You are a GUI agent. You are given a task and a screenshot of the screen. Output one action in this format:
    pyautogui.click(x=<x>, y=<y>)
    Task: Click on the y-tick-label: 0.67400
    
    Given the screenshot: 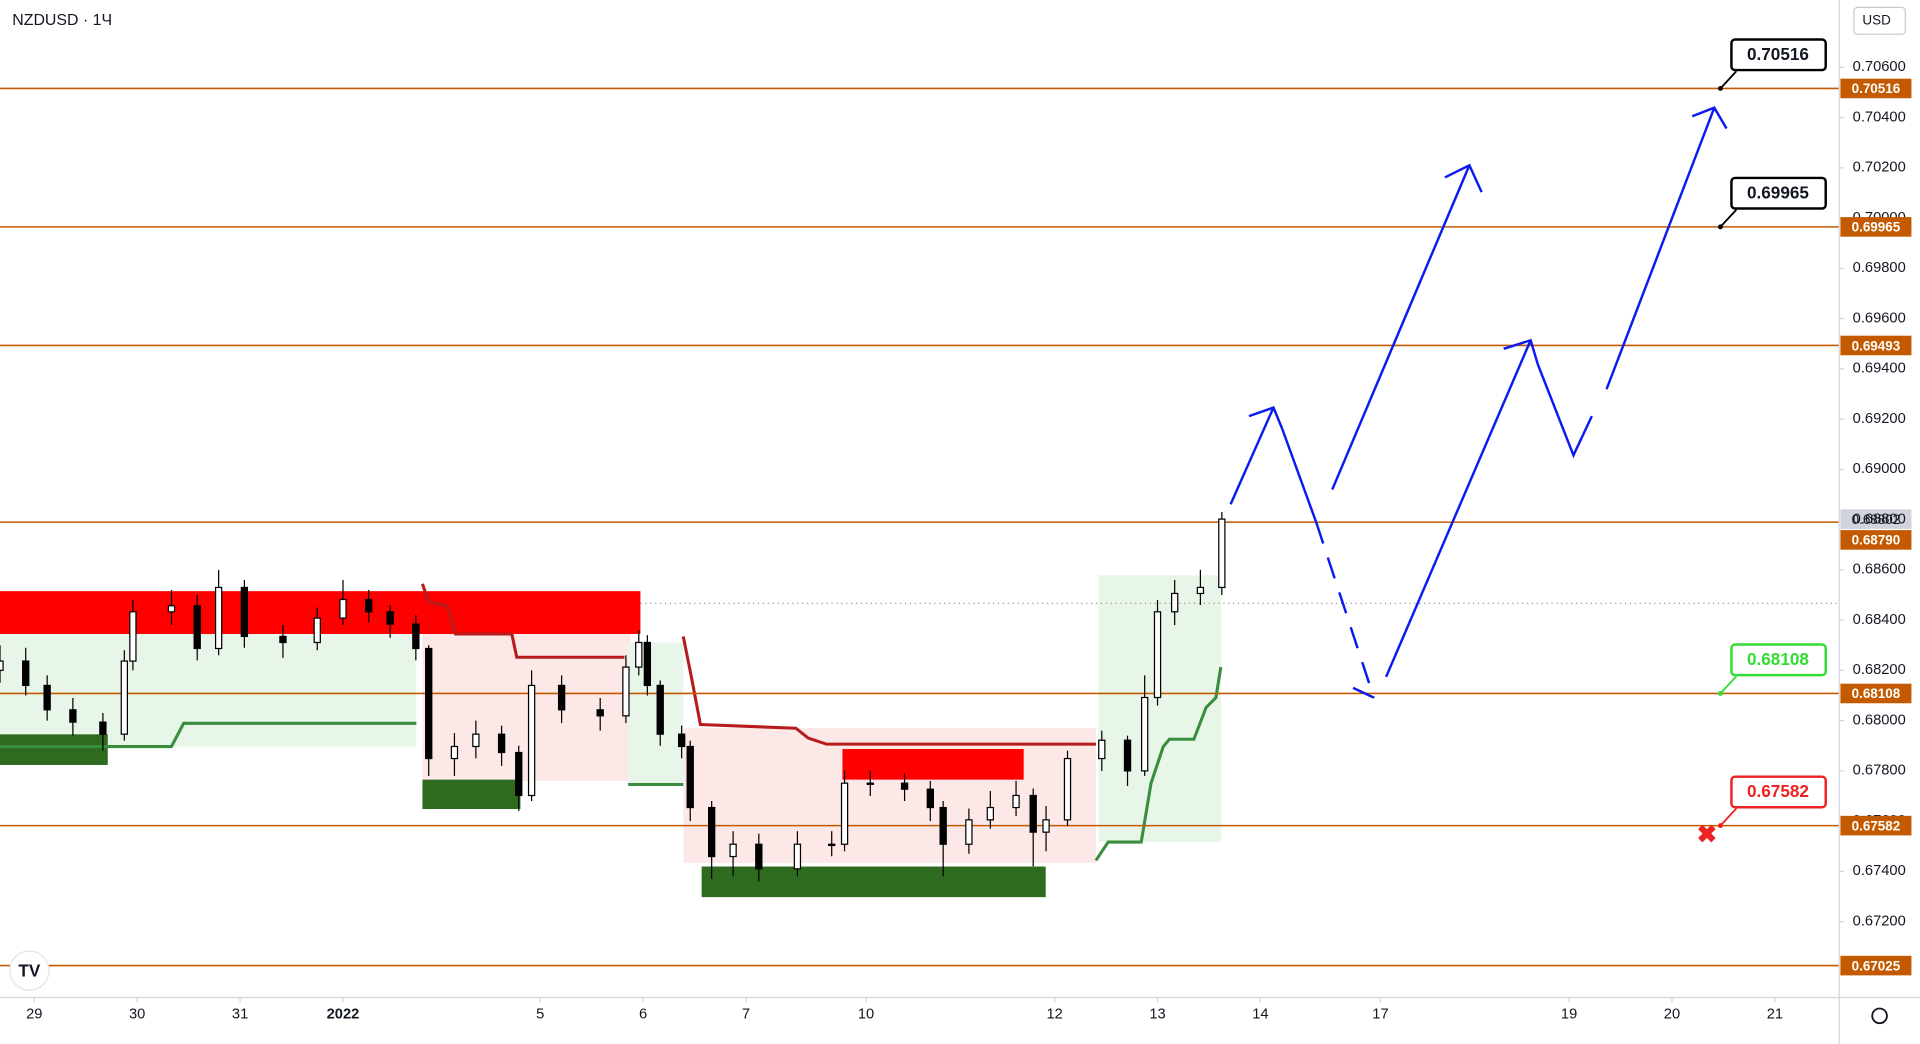 What is the action you would take?
    pyautogui.click(x=1879, y=871)
    